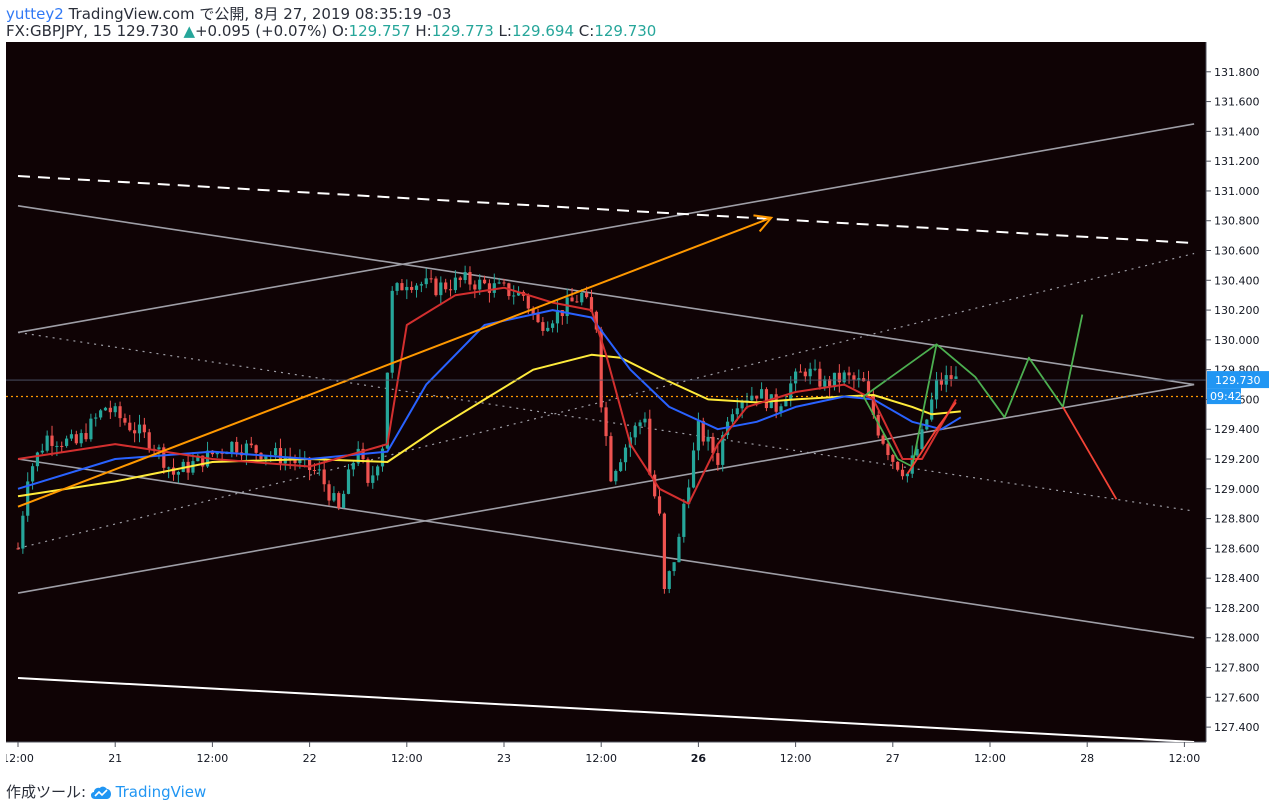  What do you see at coordinates (100, 792) in the screenshot?
I see `tradingview-cloud-icon` at bounding box center [100, 792].